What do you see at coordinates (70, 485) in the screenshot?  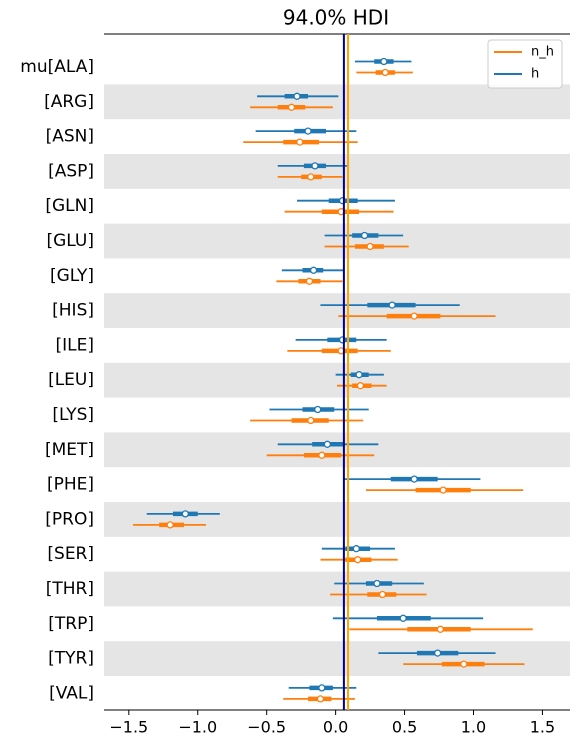 I see `y-tick-label: [PHE]` at bounding box center [70, 485].